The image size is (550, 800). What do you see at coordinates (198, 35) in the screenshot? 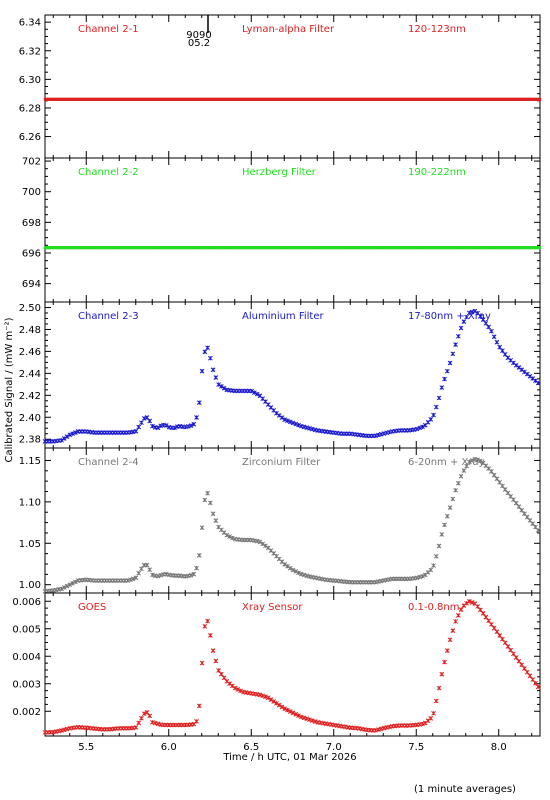
I see `event-marker-label-top: 9090` at bounding box center [198, 35].